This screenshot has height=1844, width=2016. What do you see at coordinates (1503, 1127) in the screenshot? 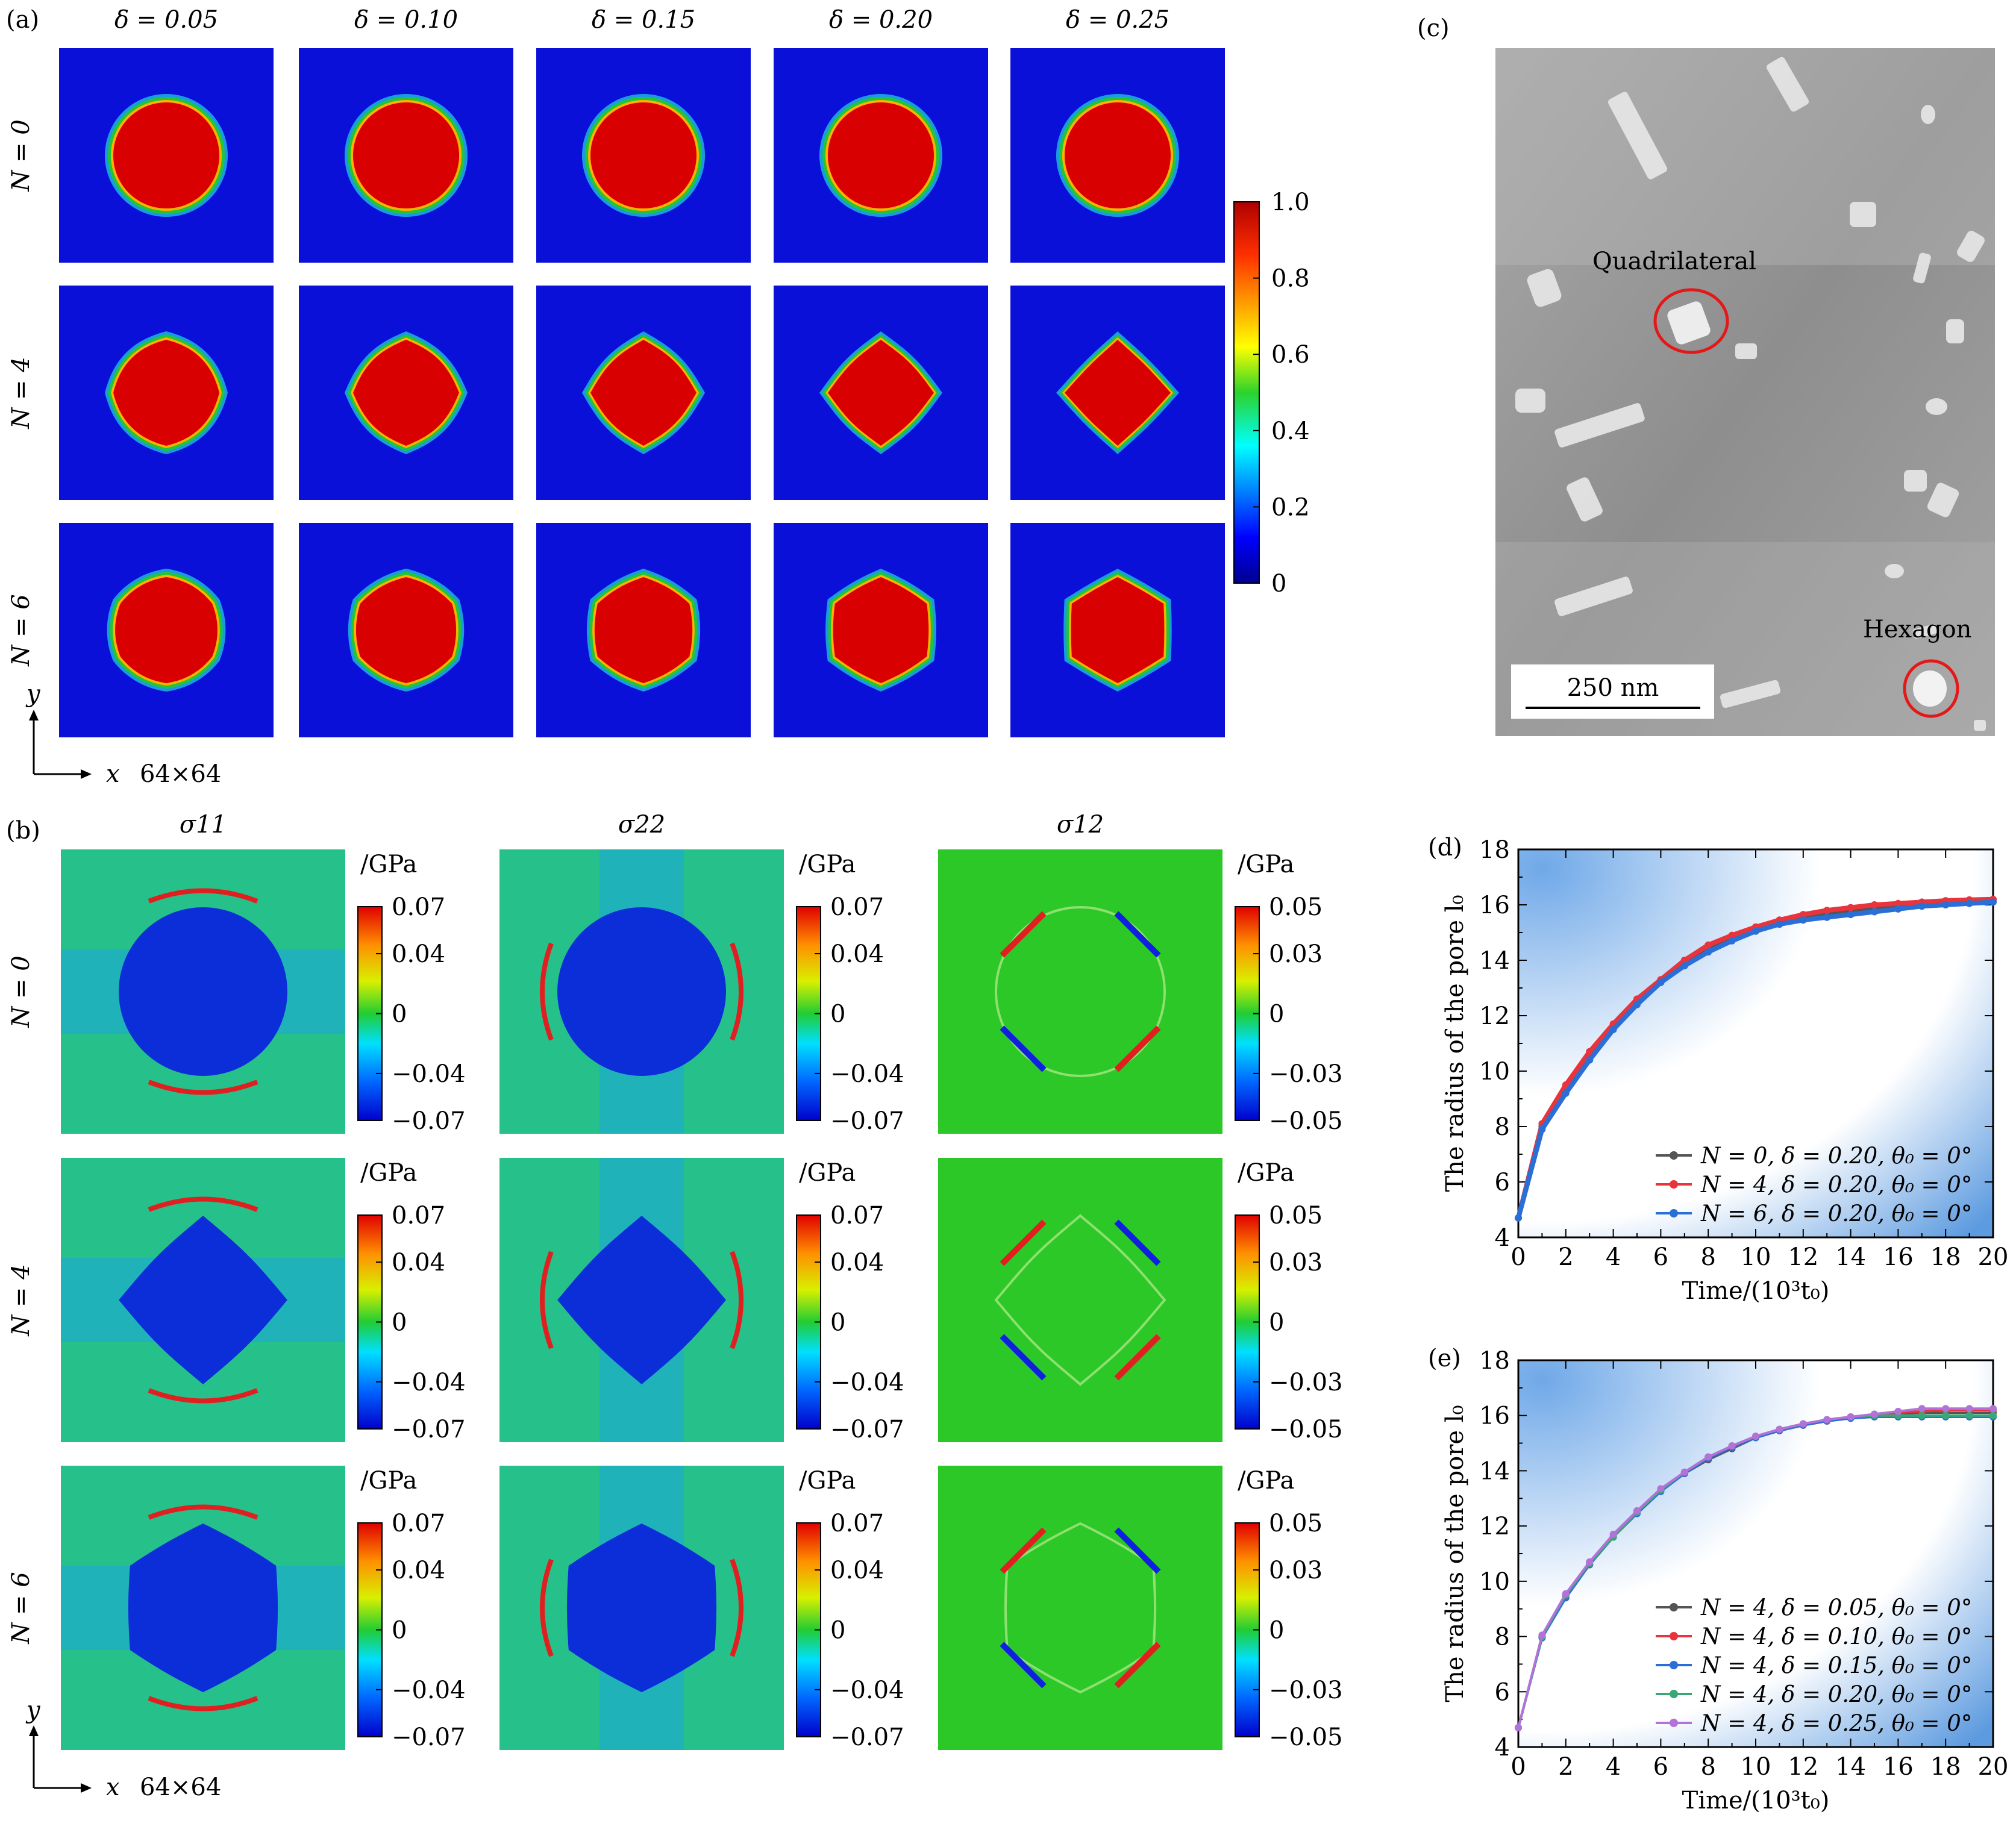
I see `y-tick-label: 8` at bounding box center [1503, 1127].